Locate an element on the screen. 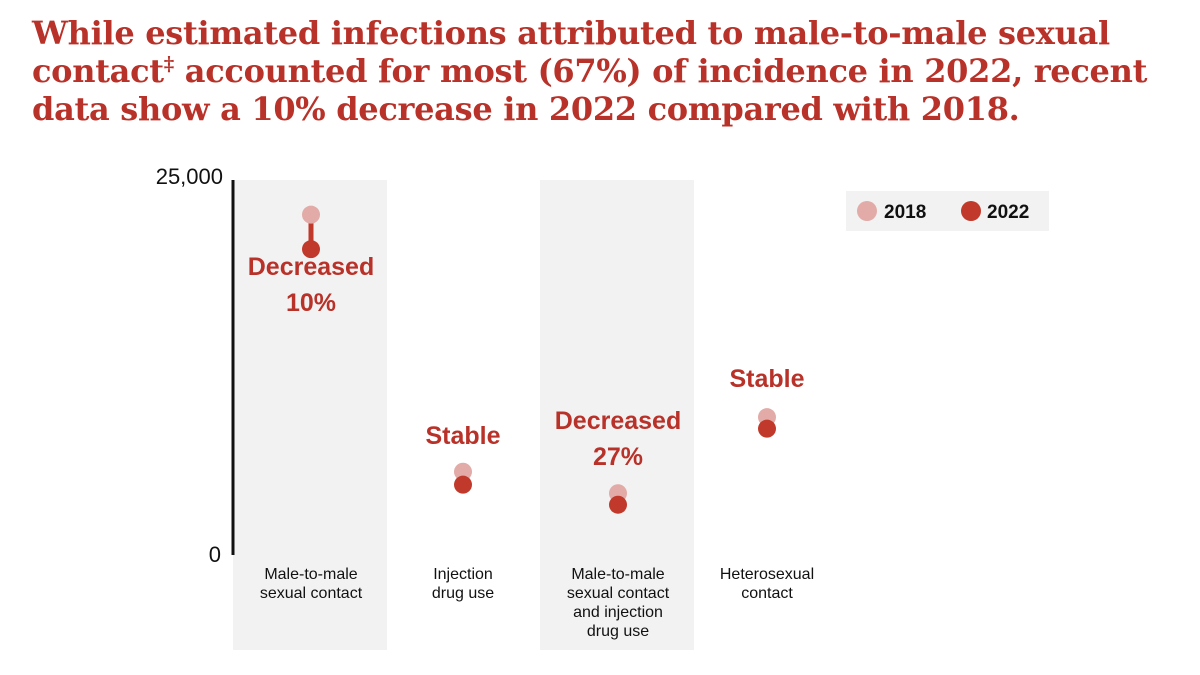 The image size is (1200, 675). legend: 2018 2022 is located at coordinates (947, 211).